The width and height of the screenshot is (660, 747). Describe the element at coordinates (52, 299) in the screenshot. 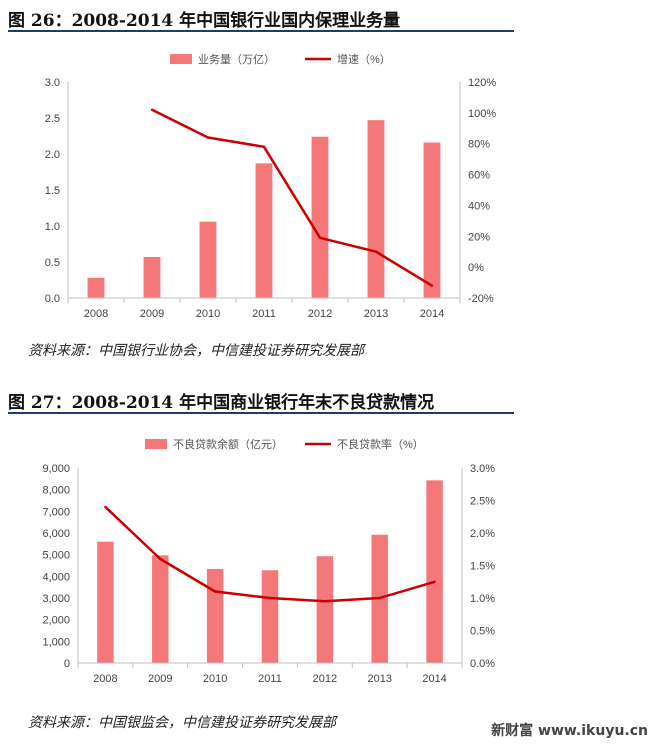

I see `y-left-tick-label: 0.0` at that location.